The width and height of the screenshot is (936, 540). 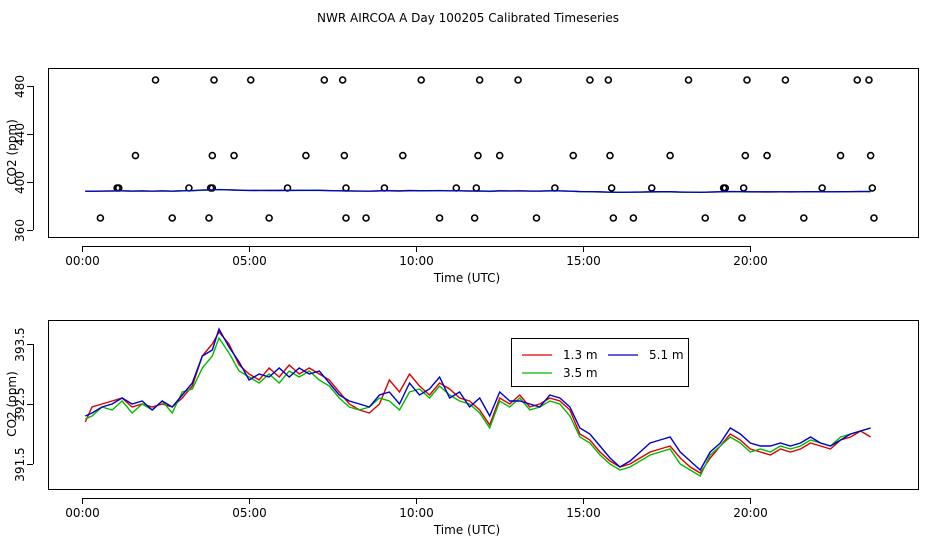 I want to click on panel2-y-tick-label: 393.5, so click(x=20, y=344).